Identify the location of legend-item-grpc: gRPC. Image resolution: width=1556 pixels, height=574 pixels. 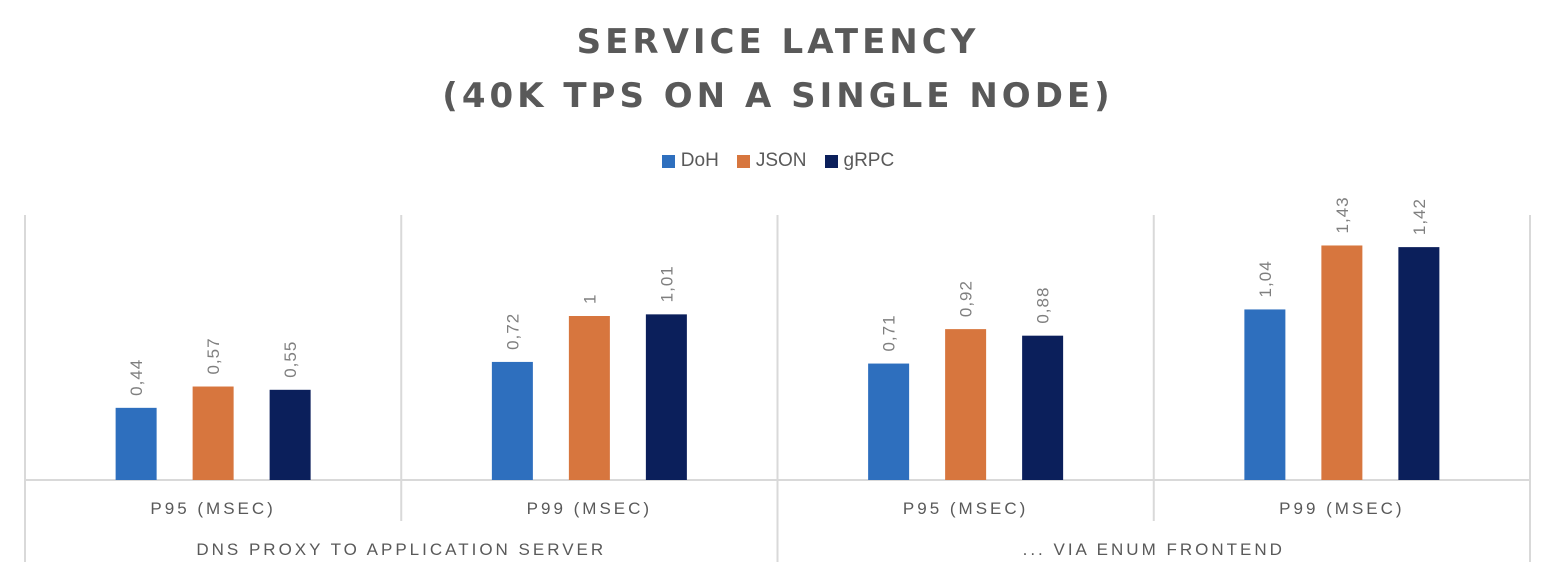
(859, 161).